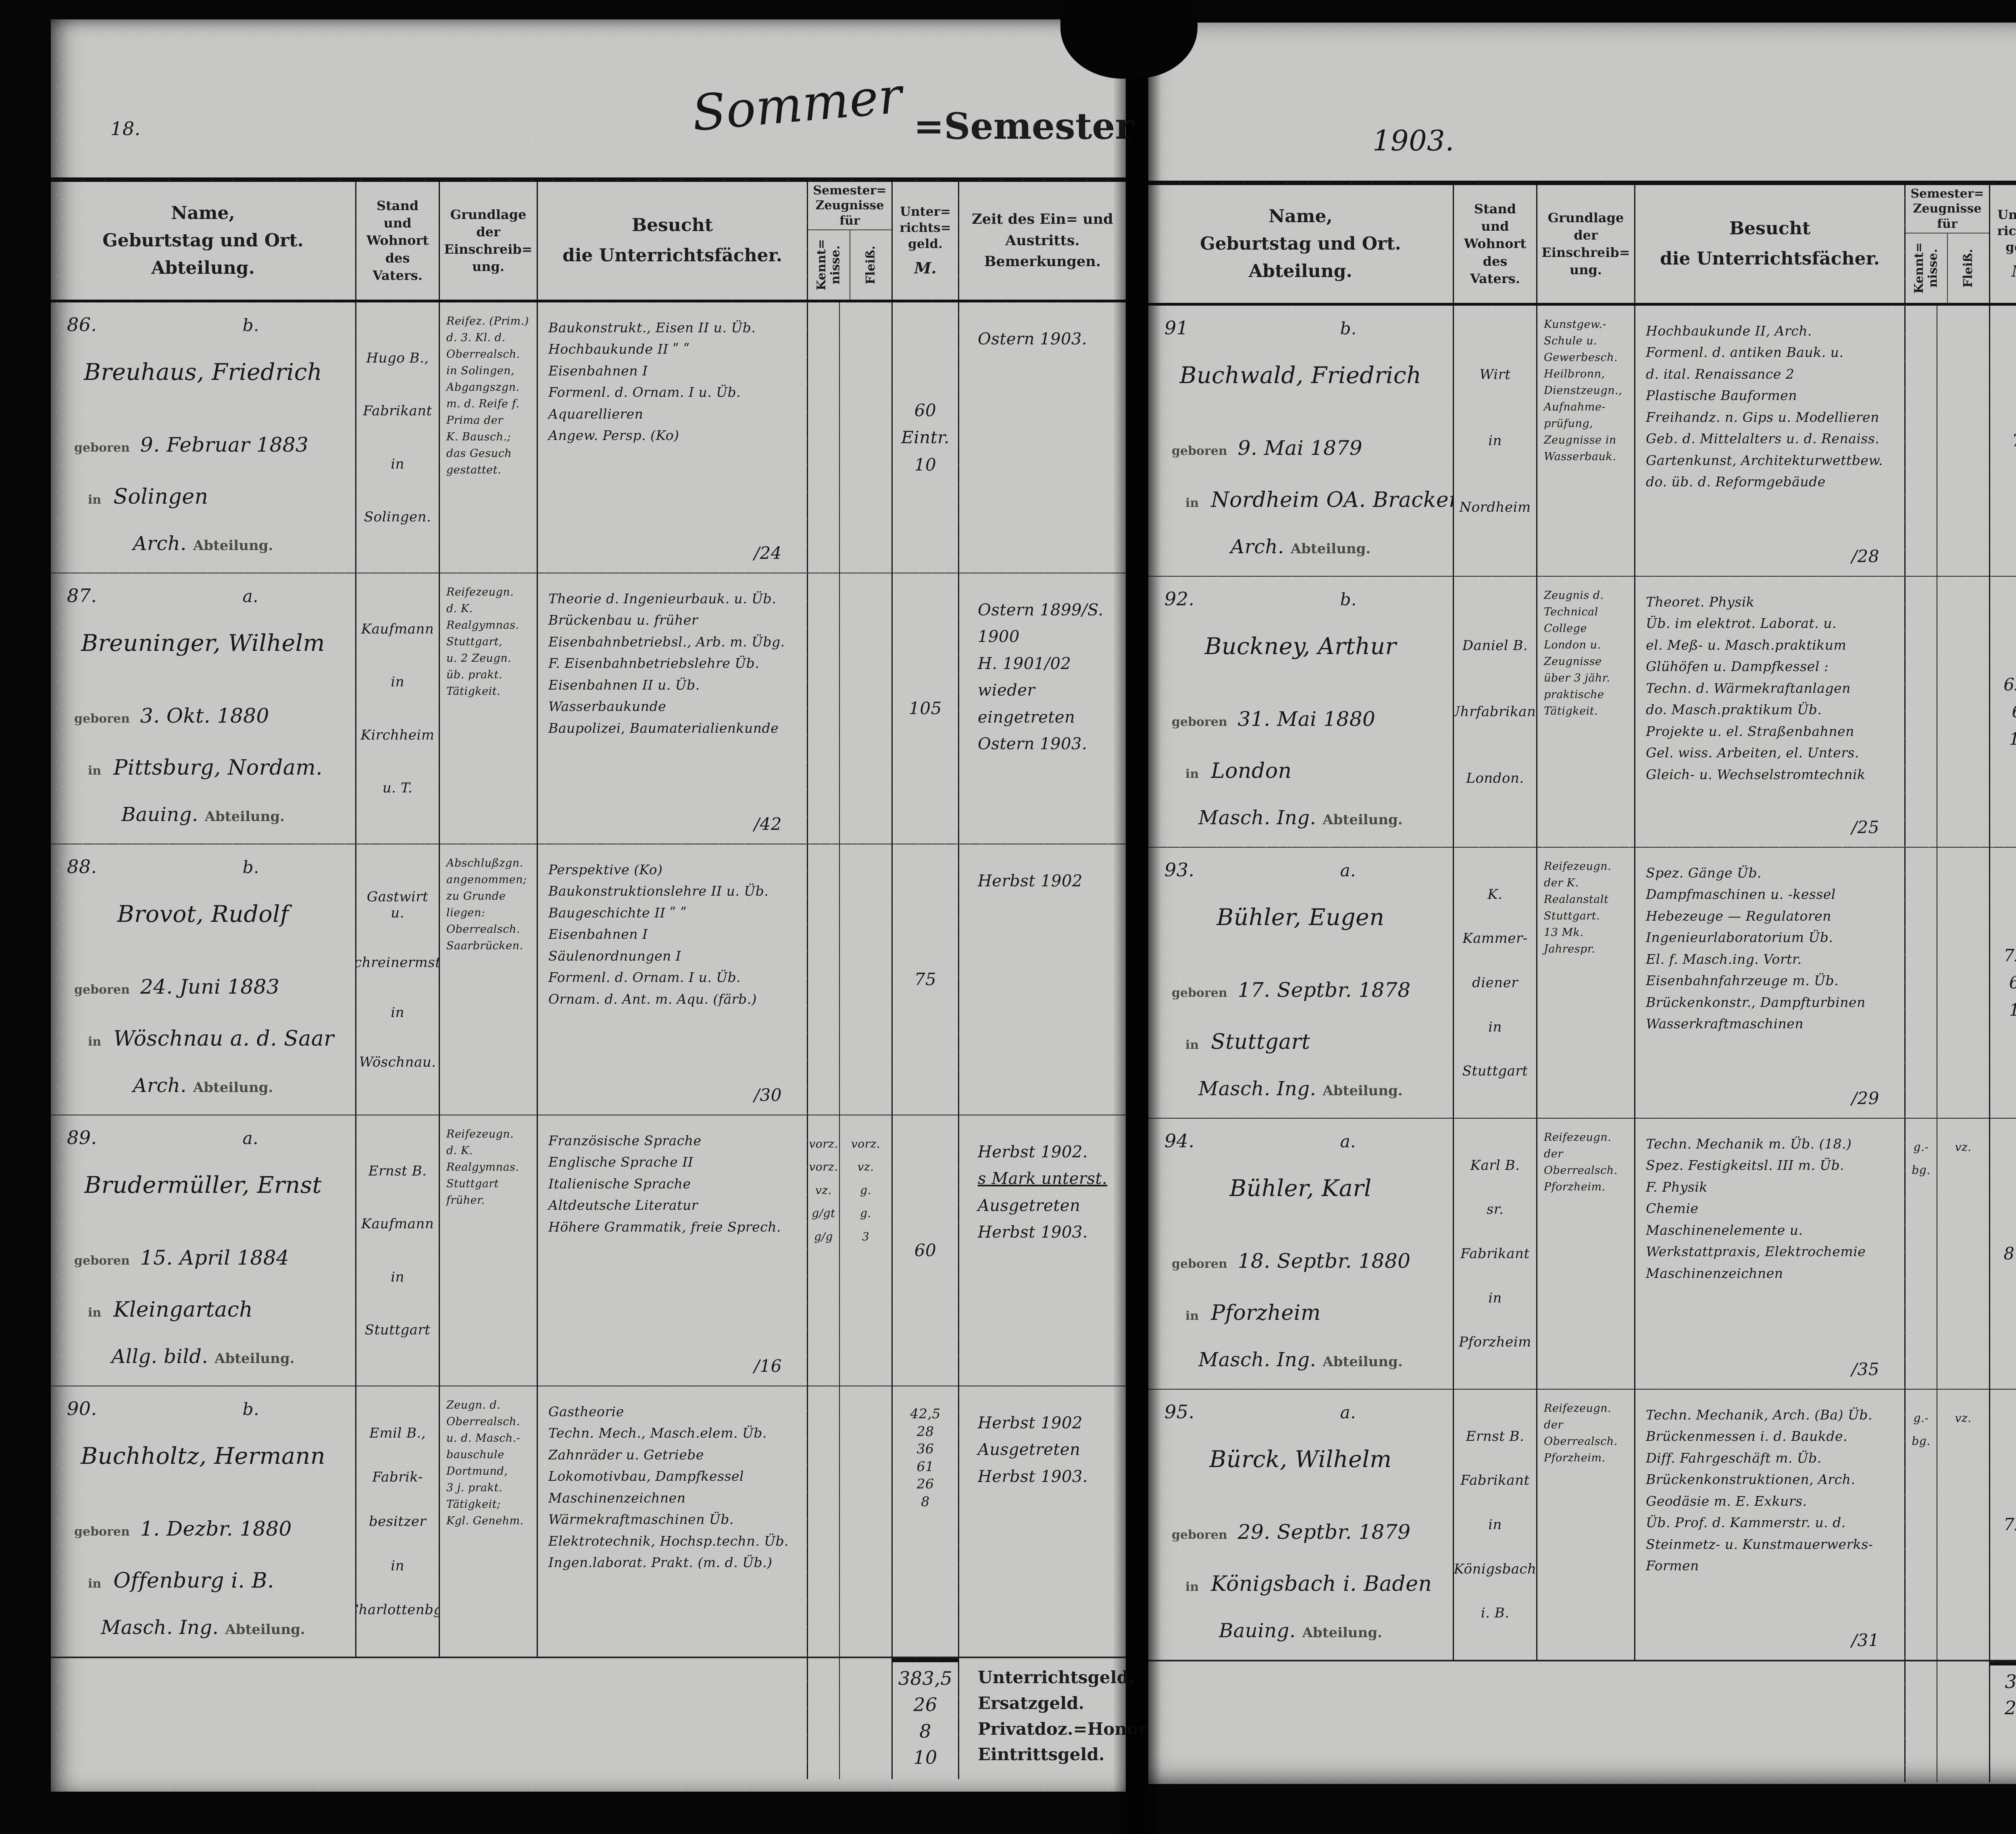 Image resolution: width=2016 pixels, height=1834 pixels. I want to click on fleiss-cell, so click(865, 1521).